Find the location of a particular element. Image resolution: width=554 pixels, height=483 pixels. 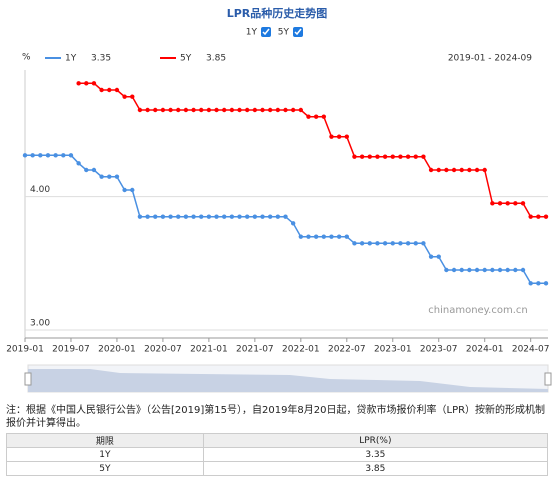

x-tick-label: 2023-01 is located at coordinates (393, 350).